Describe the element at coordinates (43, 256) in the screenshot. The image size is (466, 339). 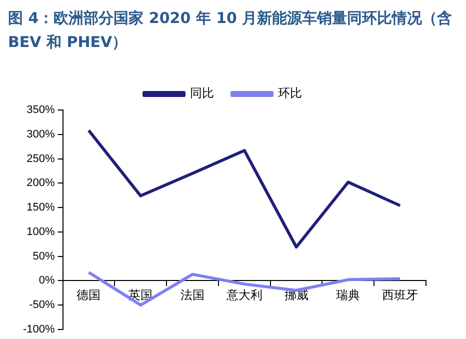
I see `y-tick-label: 50%` at that location.